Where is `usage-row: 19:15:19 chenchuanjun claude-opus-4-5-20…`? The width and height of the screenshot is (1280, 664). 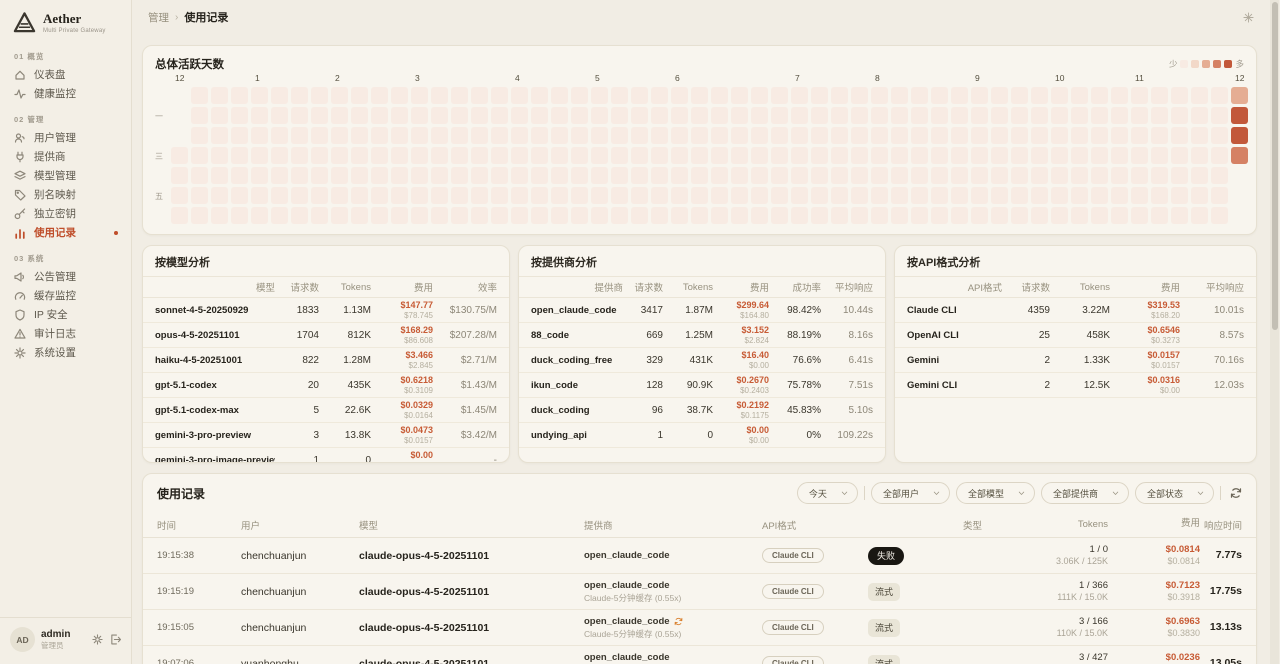 usage-row: 19:15:19 chenchuanjun claude-opus-4-5-20… is located at coordinates (699, 592).